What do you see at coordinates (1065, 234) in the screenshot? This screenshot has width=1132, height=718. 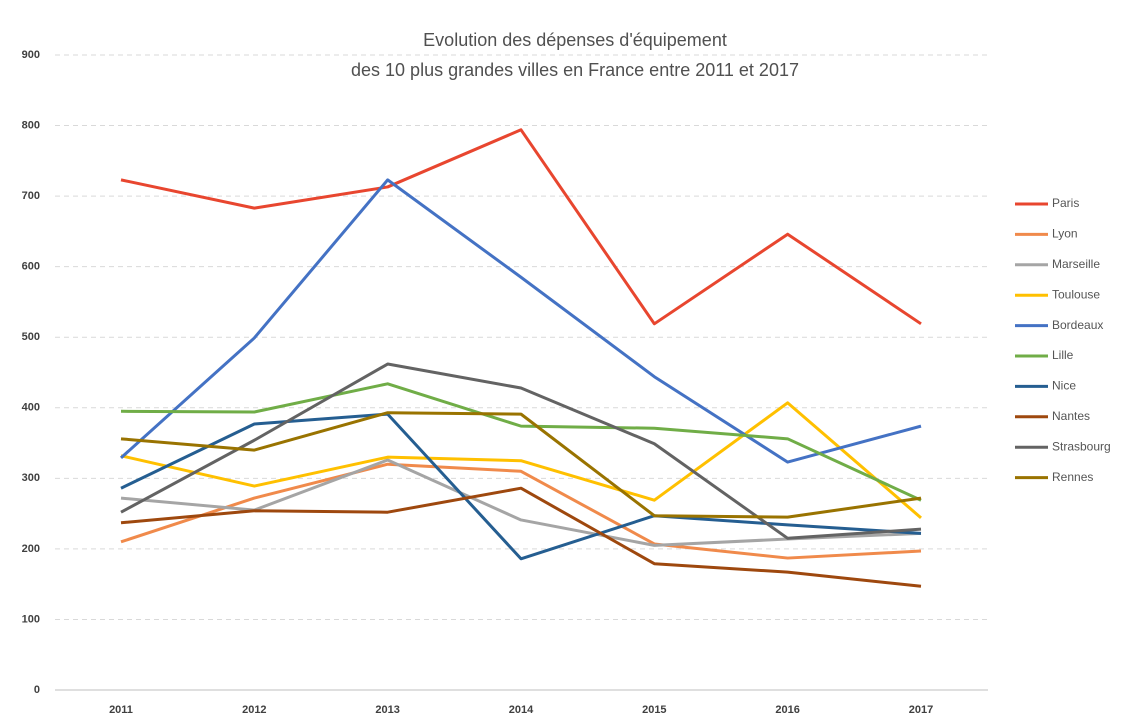 I see `legend-label: Lyon` at bounding box center [1065, 234].